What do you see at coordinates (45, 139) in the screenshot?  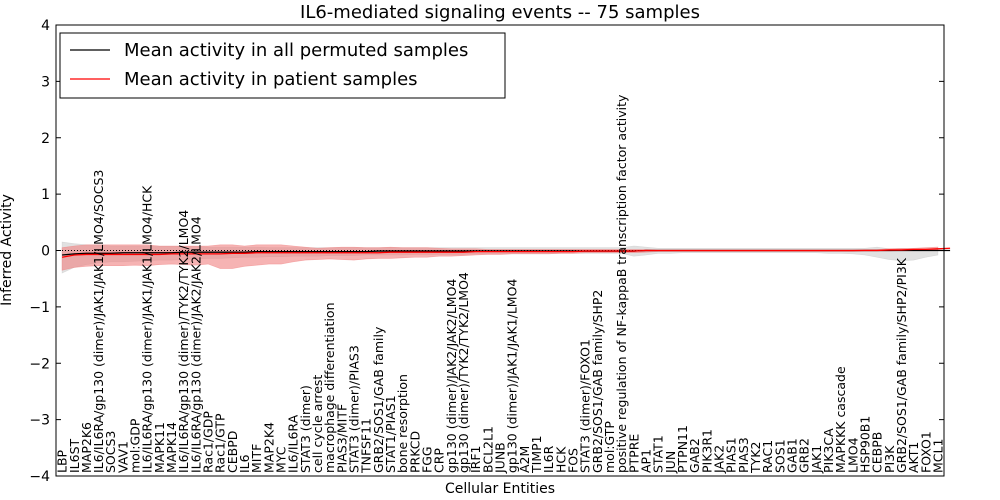 I see `y-tick-label: 2` at bounding box center [45, 139].